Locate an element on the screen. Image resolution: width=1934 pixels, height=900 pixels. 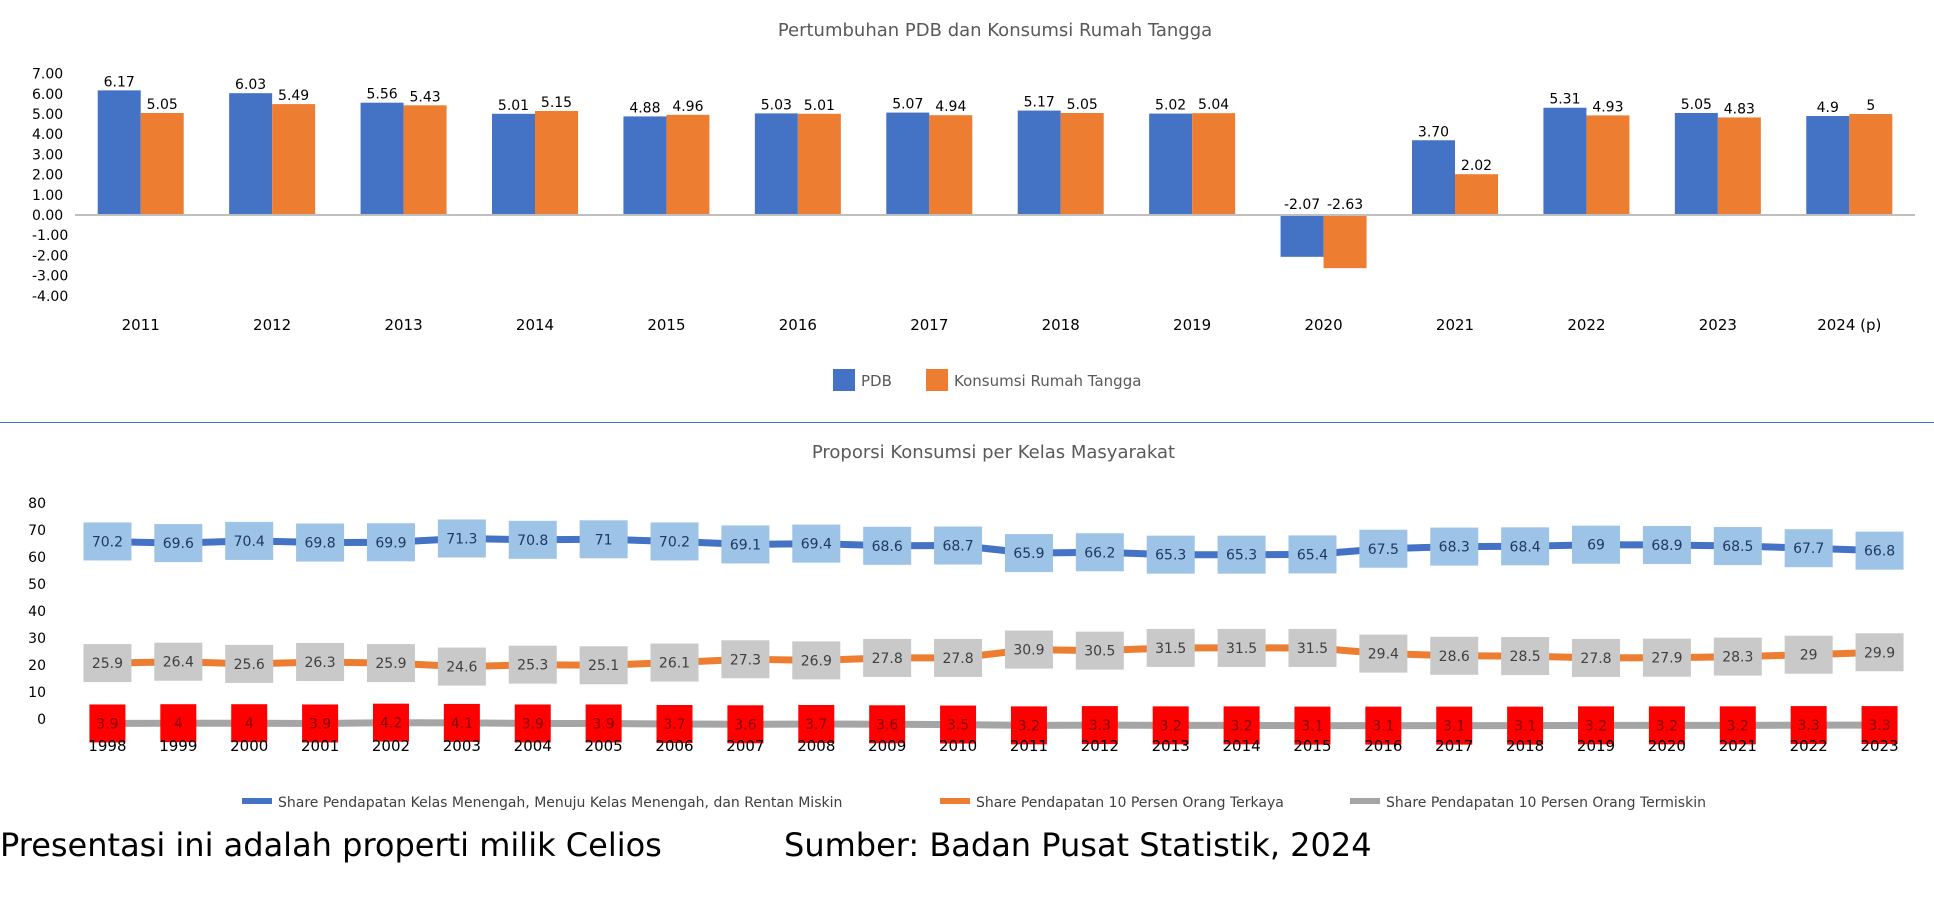
chart-title: Proporsi Konsumsi per Kelas Masyarakat is located at coordinates (993, 452).